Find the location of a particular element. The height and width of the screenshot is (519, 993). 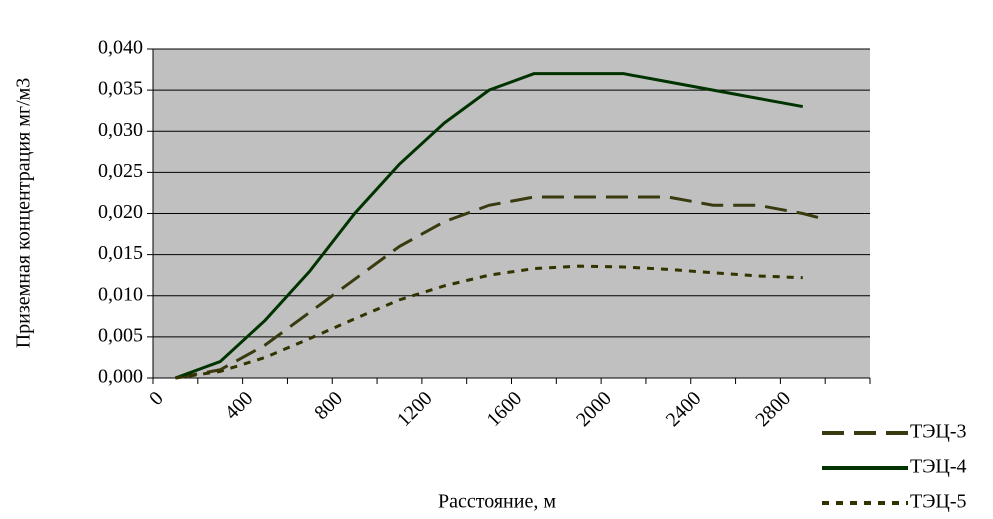

legend-label: ТЭЦ-4 is located at coordinates (938, 467).